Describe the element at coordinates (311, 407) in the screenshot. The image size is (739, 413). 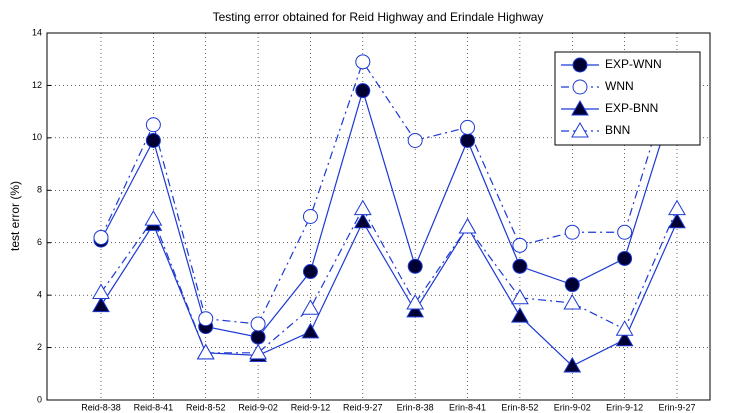
I see `x-tick-label: Reid-9-12` at that location.